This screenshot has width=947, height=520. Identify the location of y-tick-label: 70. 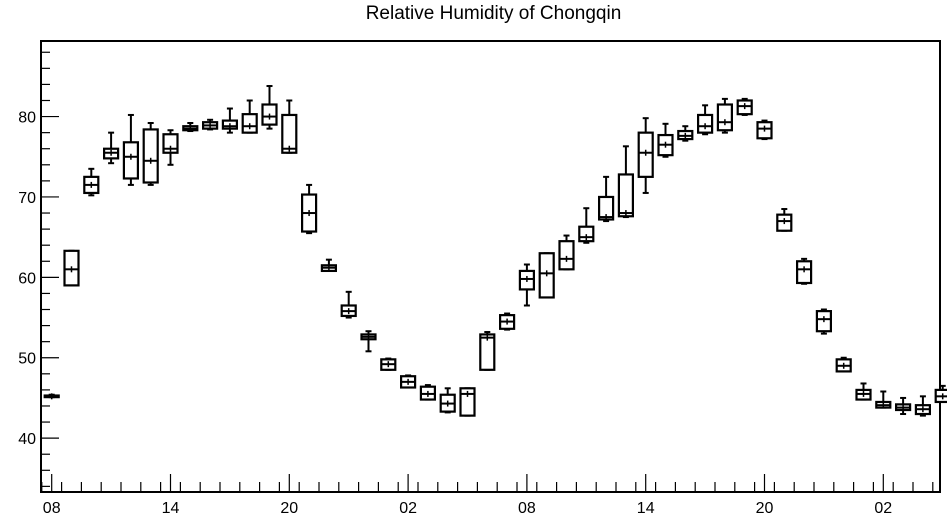
(27, 198).